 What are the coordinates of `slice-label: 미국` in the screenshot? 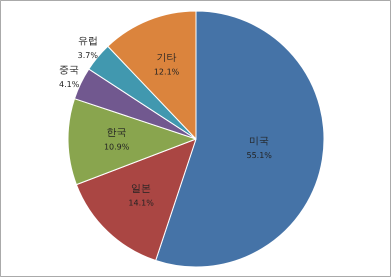 It's located at (259, 142).